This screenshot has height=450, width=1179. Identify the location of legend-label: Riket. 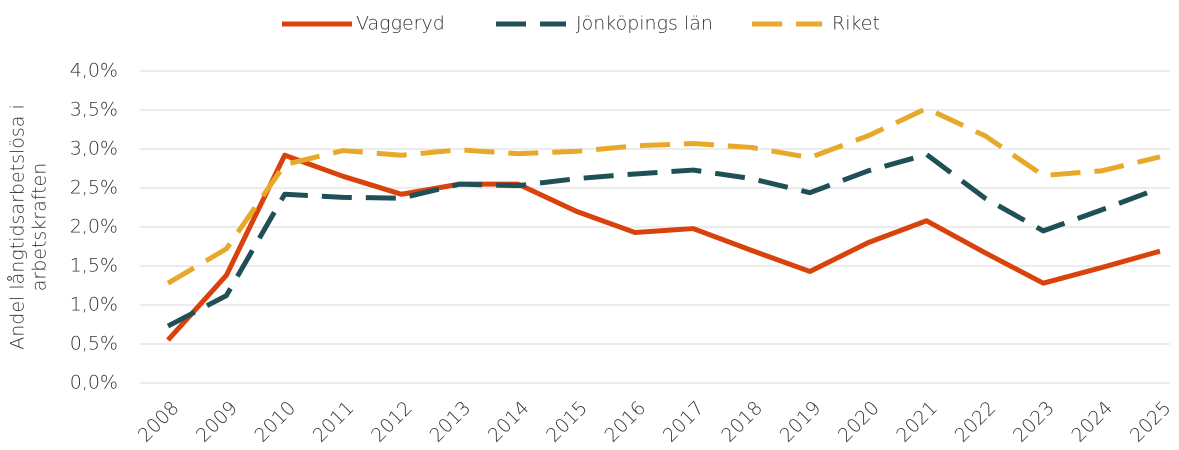
(856, 24).